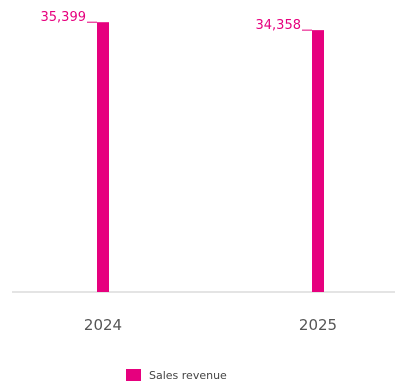 The image size is (407, 381). Describe the element at coordinates (103, 325) in the screenshot. I see `category-label-2024: 2024` at that location.